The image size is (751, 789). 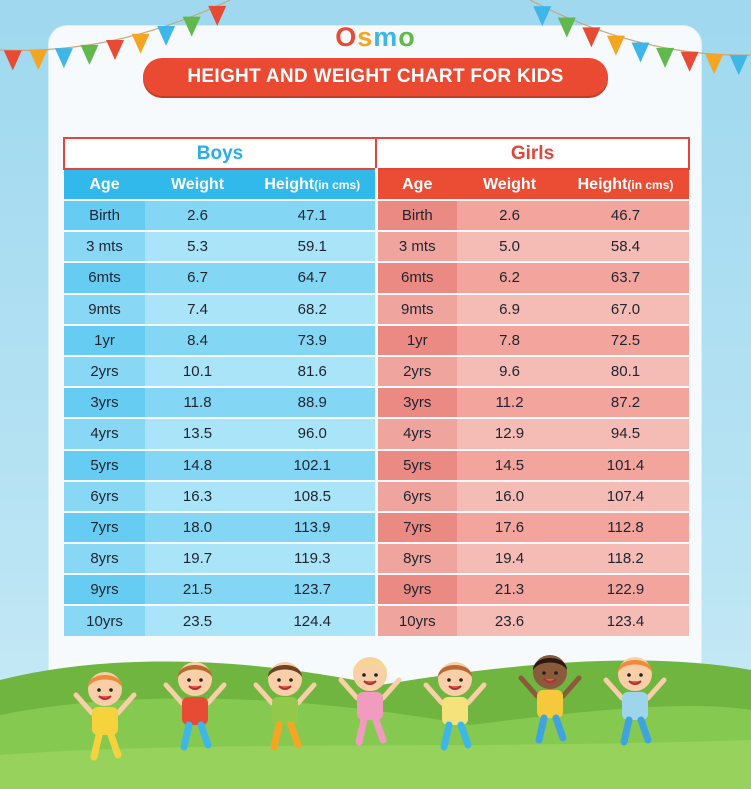 What do you see at coordinates (415, 621) in the screenshot?
I see `girls-age-cell: 10yrs` at bounding box center [415, 621].